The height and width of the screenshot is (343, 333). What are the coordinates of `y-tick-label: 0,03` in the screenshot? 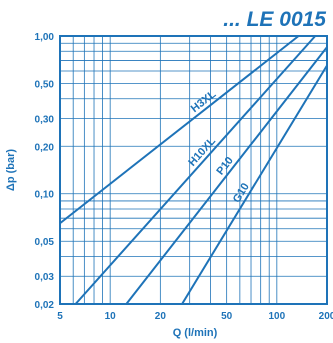 It's located at (45, 277).